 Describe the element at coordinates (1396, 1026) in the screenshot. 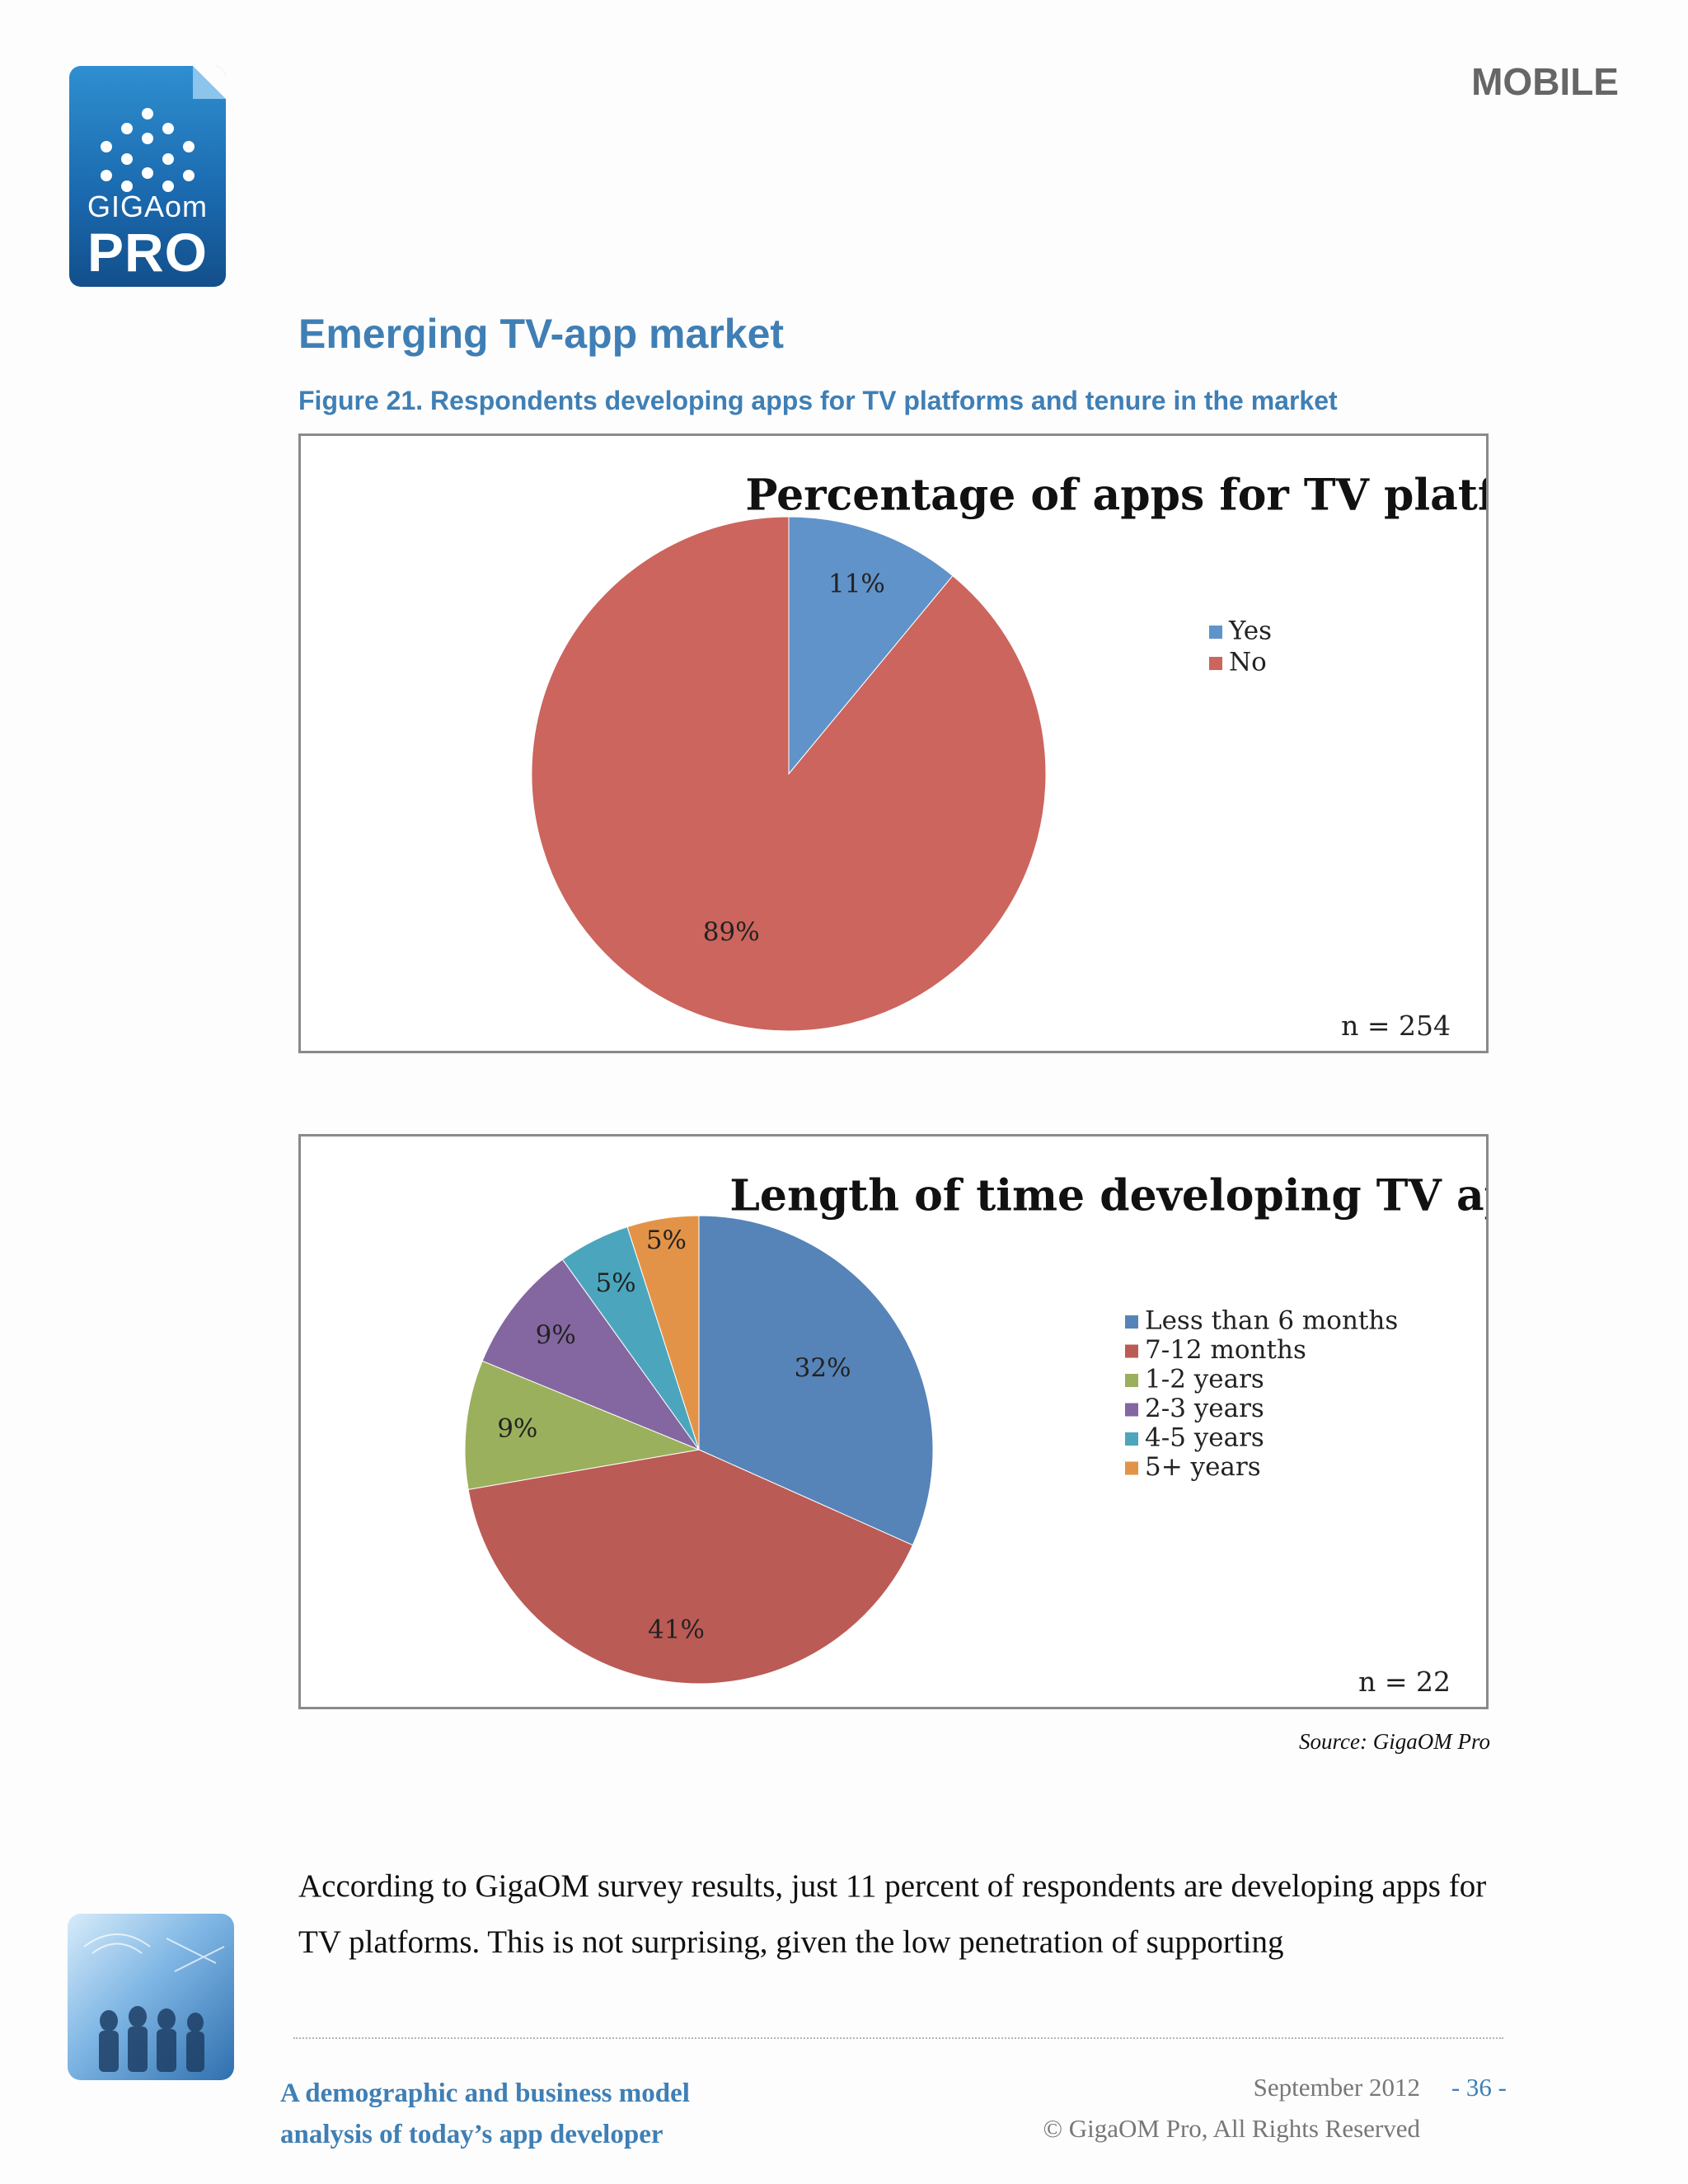

I see `tv-sample-size-note: n = 254` at that location.